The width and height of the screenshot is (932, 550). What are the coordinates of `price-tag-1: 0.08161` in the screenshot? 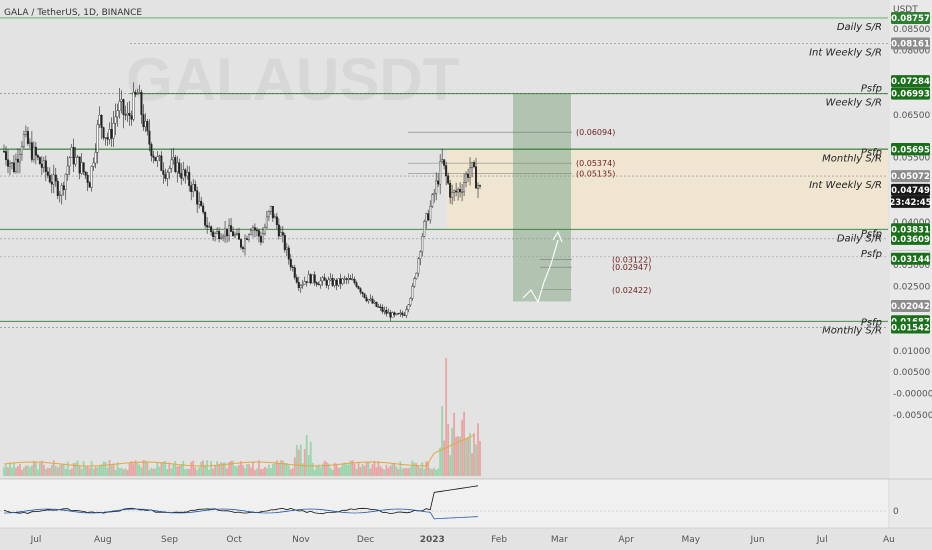 It's located at (910, 45).